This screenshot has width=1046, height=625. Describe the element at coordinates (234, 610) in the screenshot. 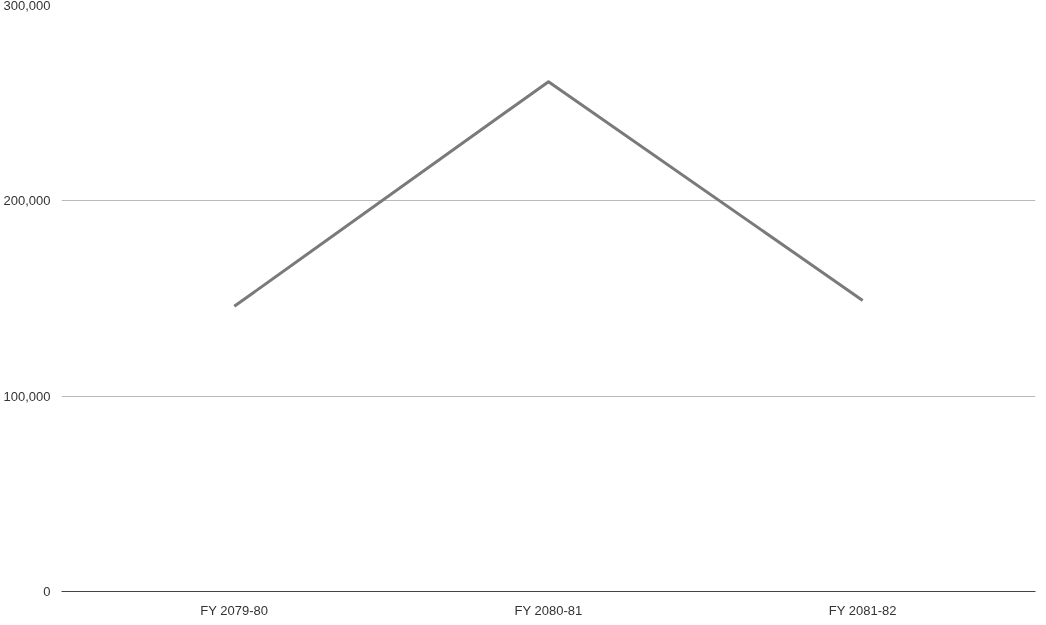

I see `x-tick-label: FY 2079-80` at that location.